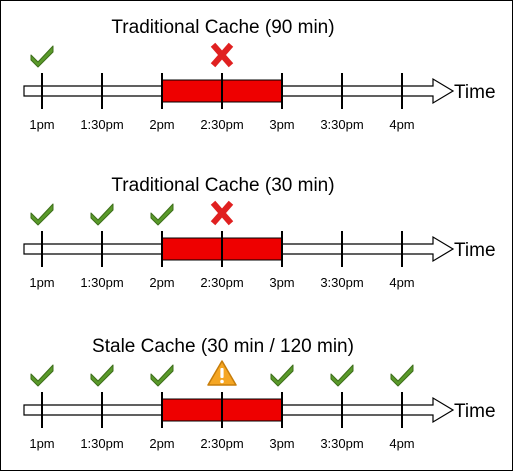 Image resolution: width=513 pixels, height=471 pixels. I want to click on timeline-title: Traditional Cache (30 min), so click(222, 185).